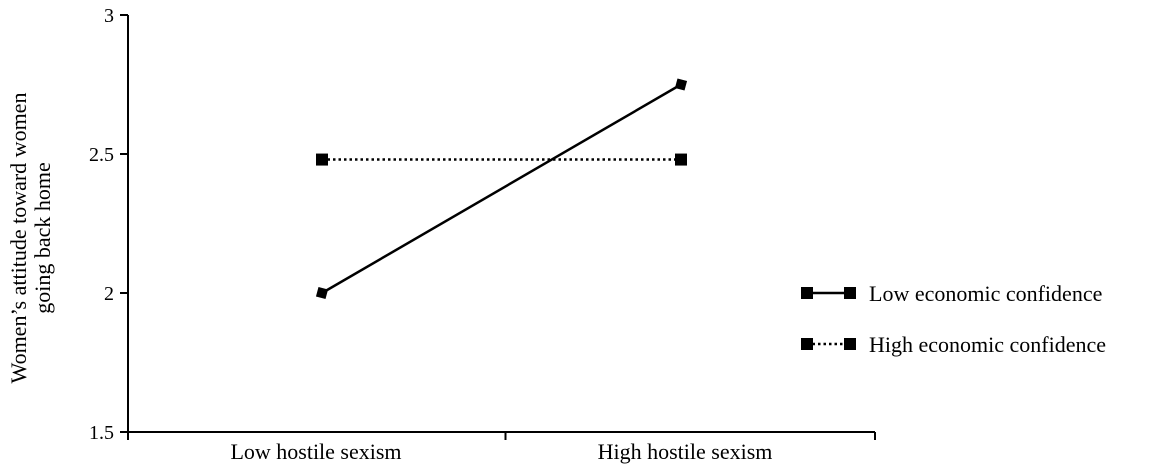  What do you see at coordinates (18, 238) in the screenshot?
I see `y-axis-title-line-1: Women’s attitude toward women` at bounding box center [18, 238].